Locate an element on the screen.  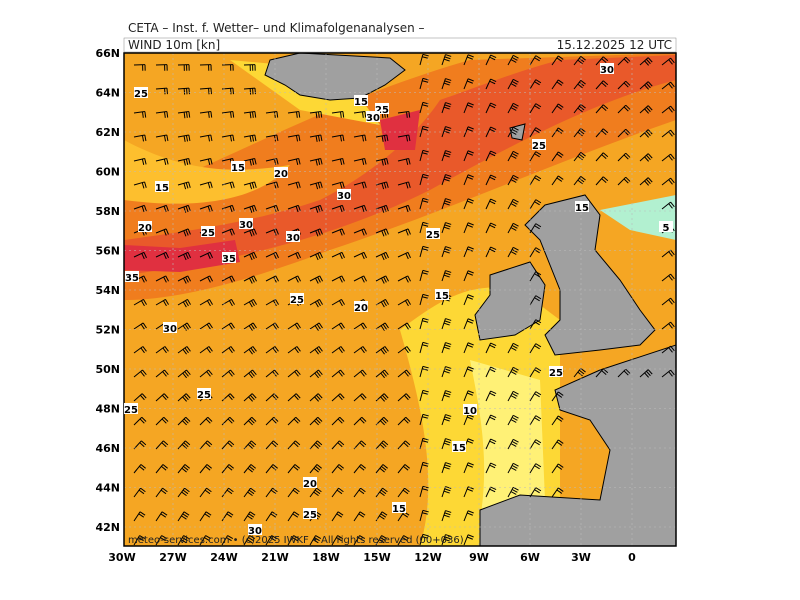
contour-label: 25 is located at coordinates (539, 146).